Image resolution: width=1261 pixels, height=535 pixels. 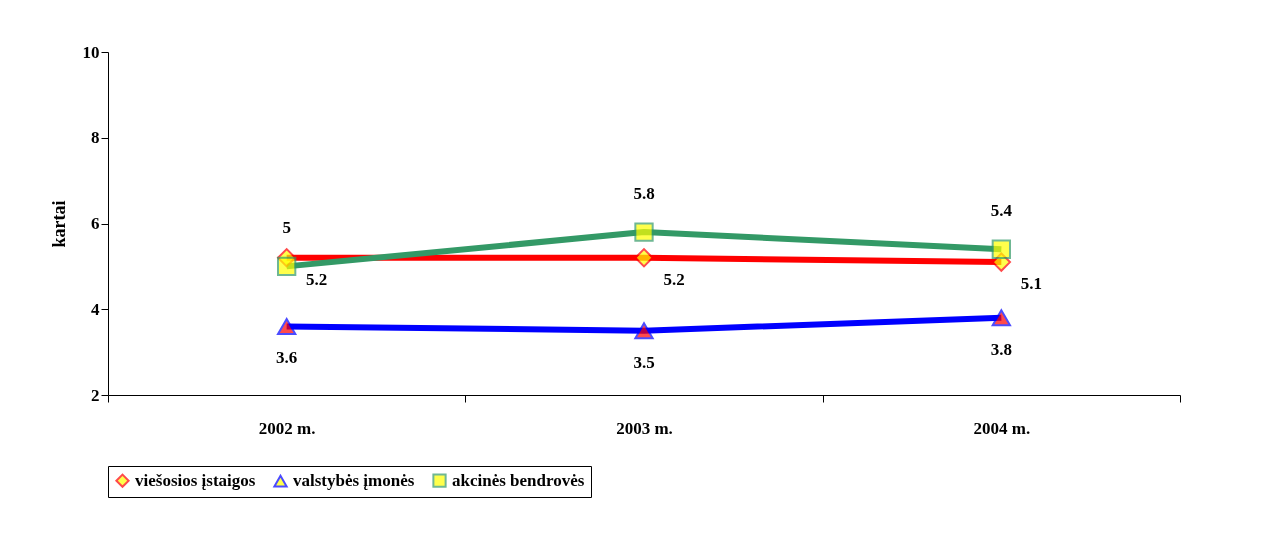 What do you see at coordinates (1001, 349) in the screenshot?
I see `data-label: 3.8` at bounding box center [1001, 349].